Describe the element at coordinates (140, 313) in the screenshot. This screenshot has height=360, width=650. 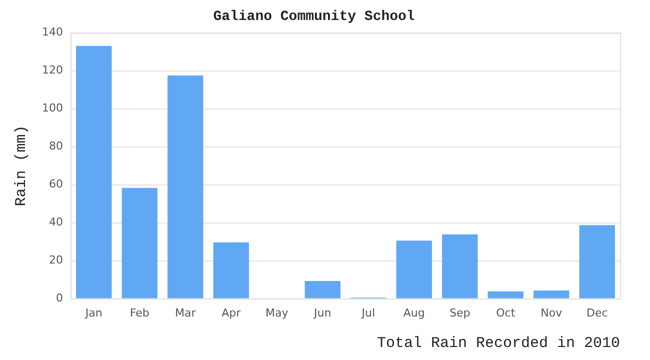
I see `x-tick-label: Feb` at that location.